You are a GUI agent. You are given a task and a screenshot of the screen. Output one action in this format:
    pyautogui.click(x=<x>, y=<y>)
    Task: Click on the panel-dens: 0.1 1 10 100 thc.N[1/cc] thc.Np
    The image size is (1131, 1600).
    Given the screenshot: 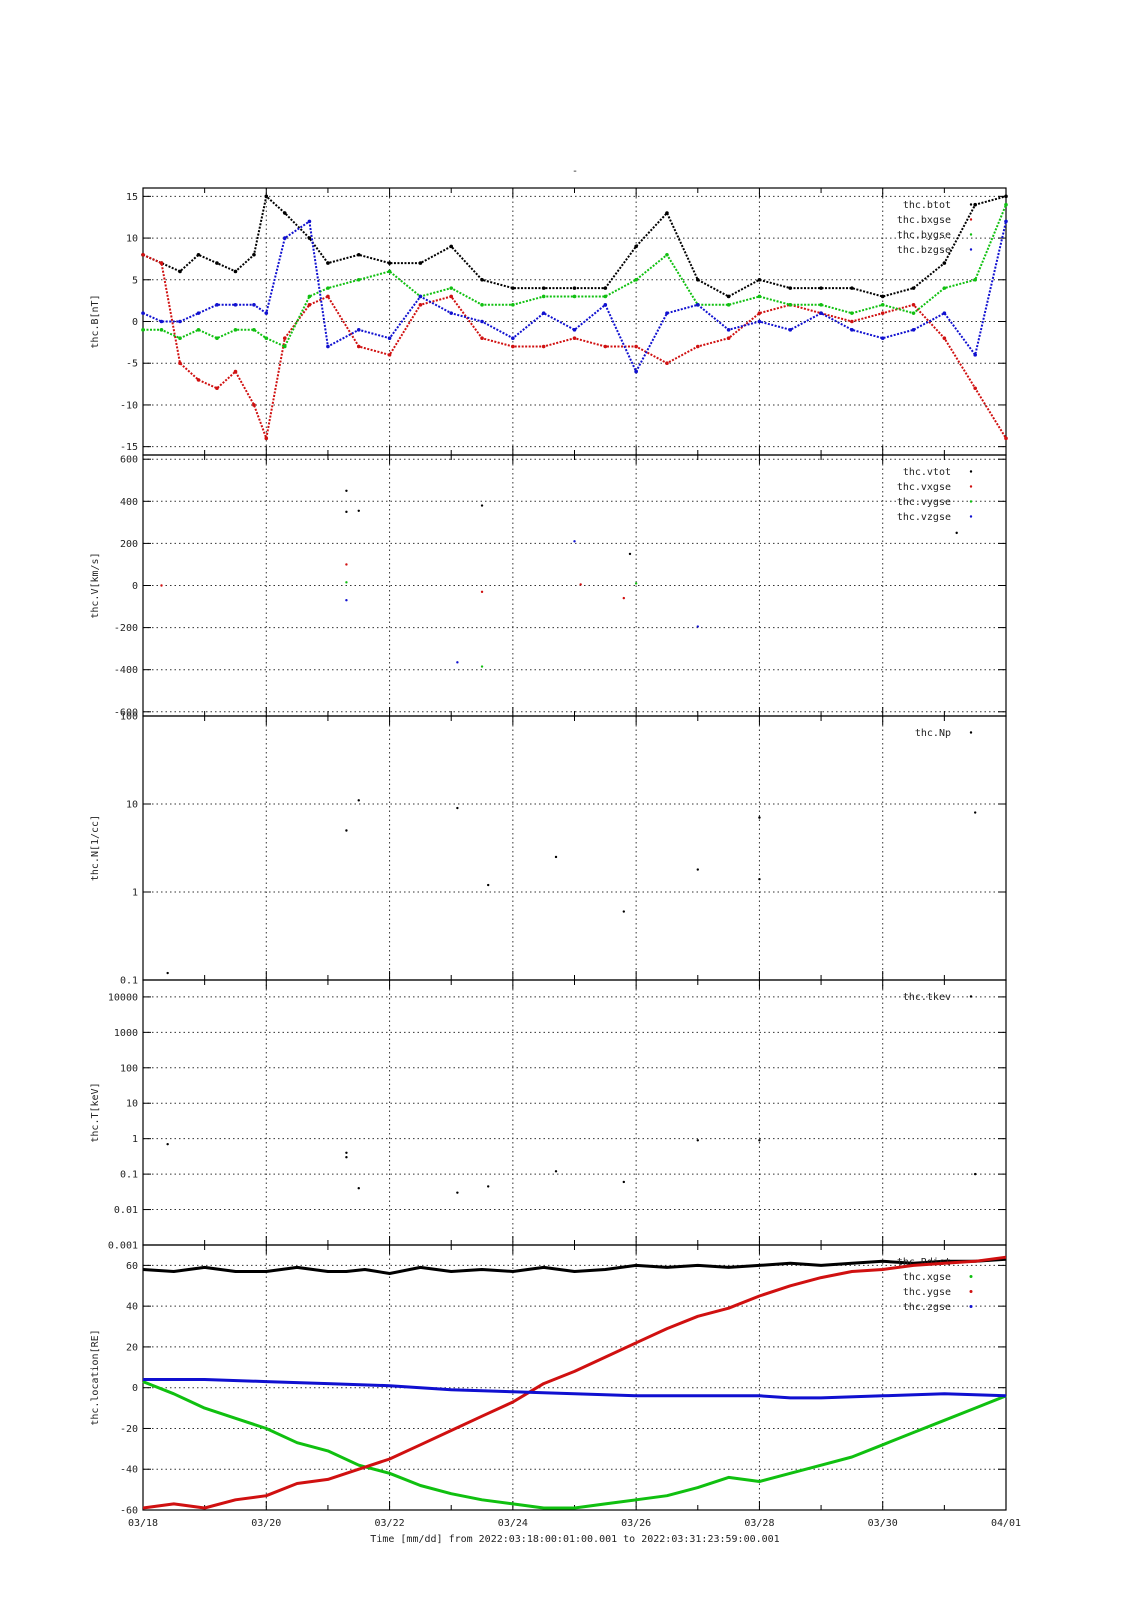 What is the action you would take?
    pyautogui.click(x=548, y=849)
    